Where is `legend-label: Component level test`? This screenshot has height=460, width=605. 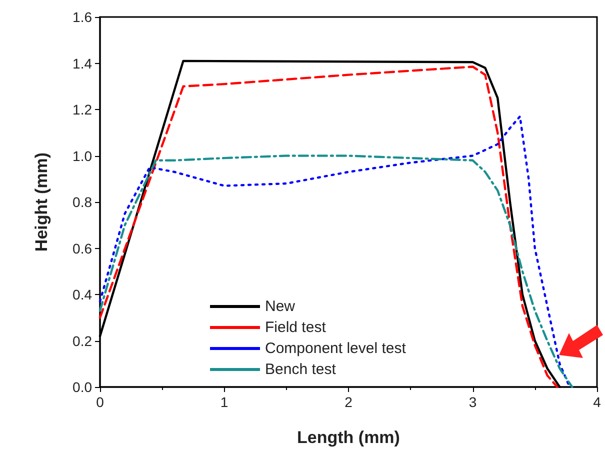
legend-label: Component level test is located at coordinates (336, 348).